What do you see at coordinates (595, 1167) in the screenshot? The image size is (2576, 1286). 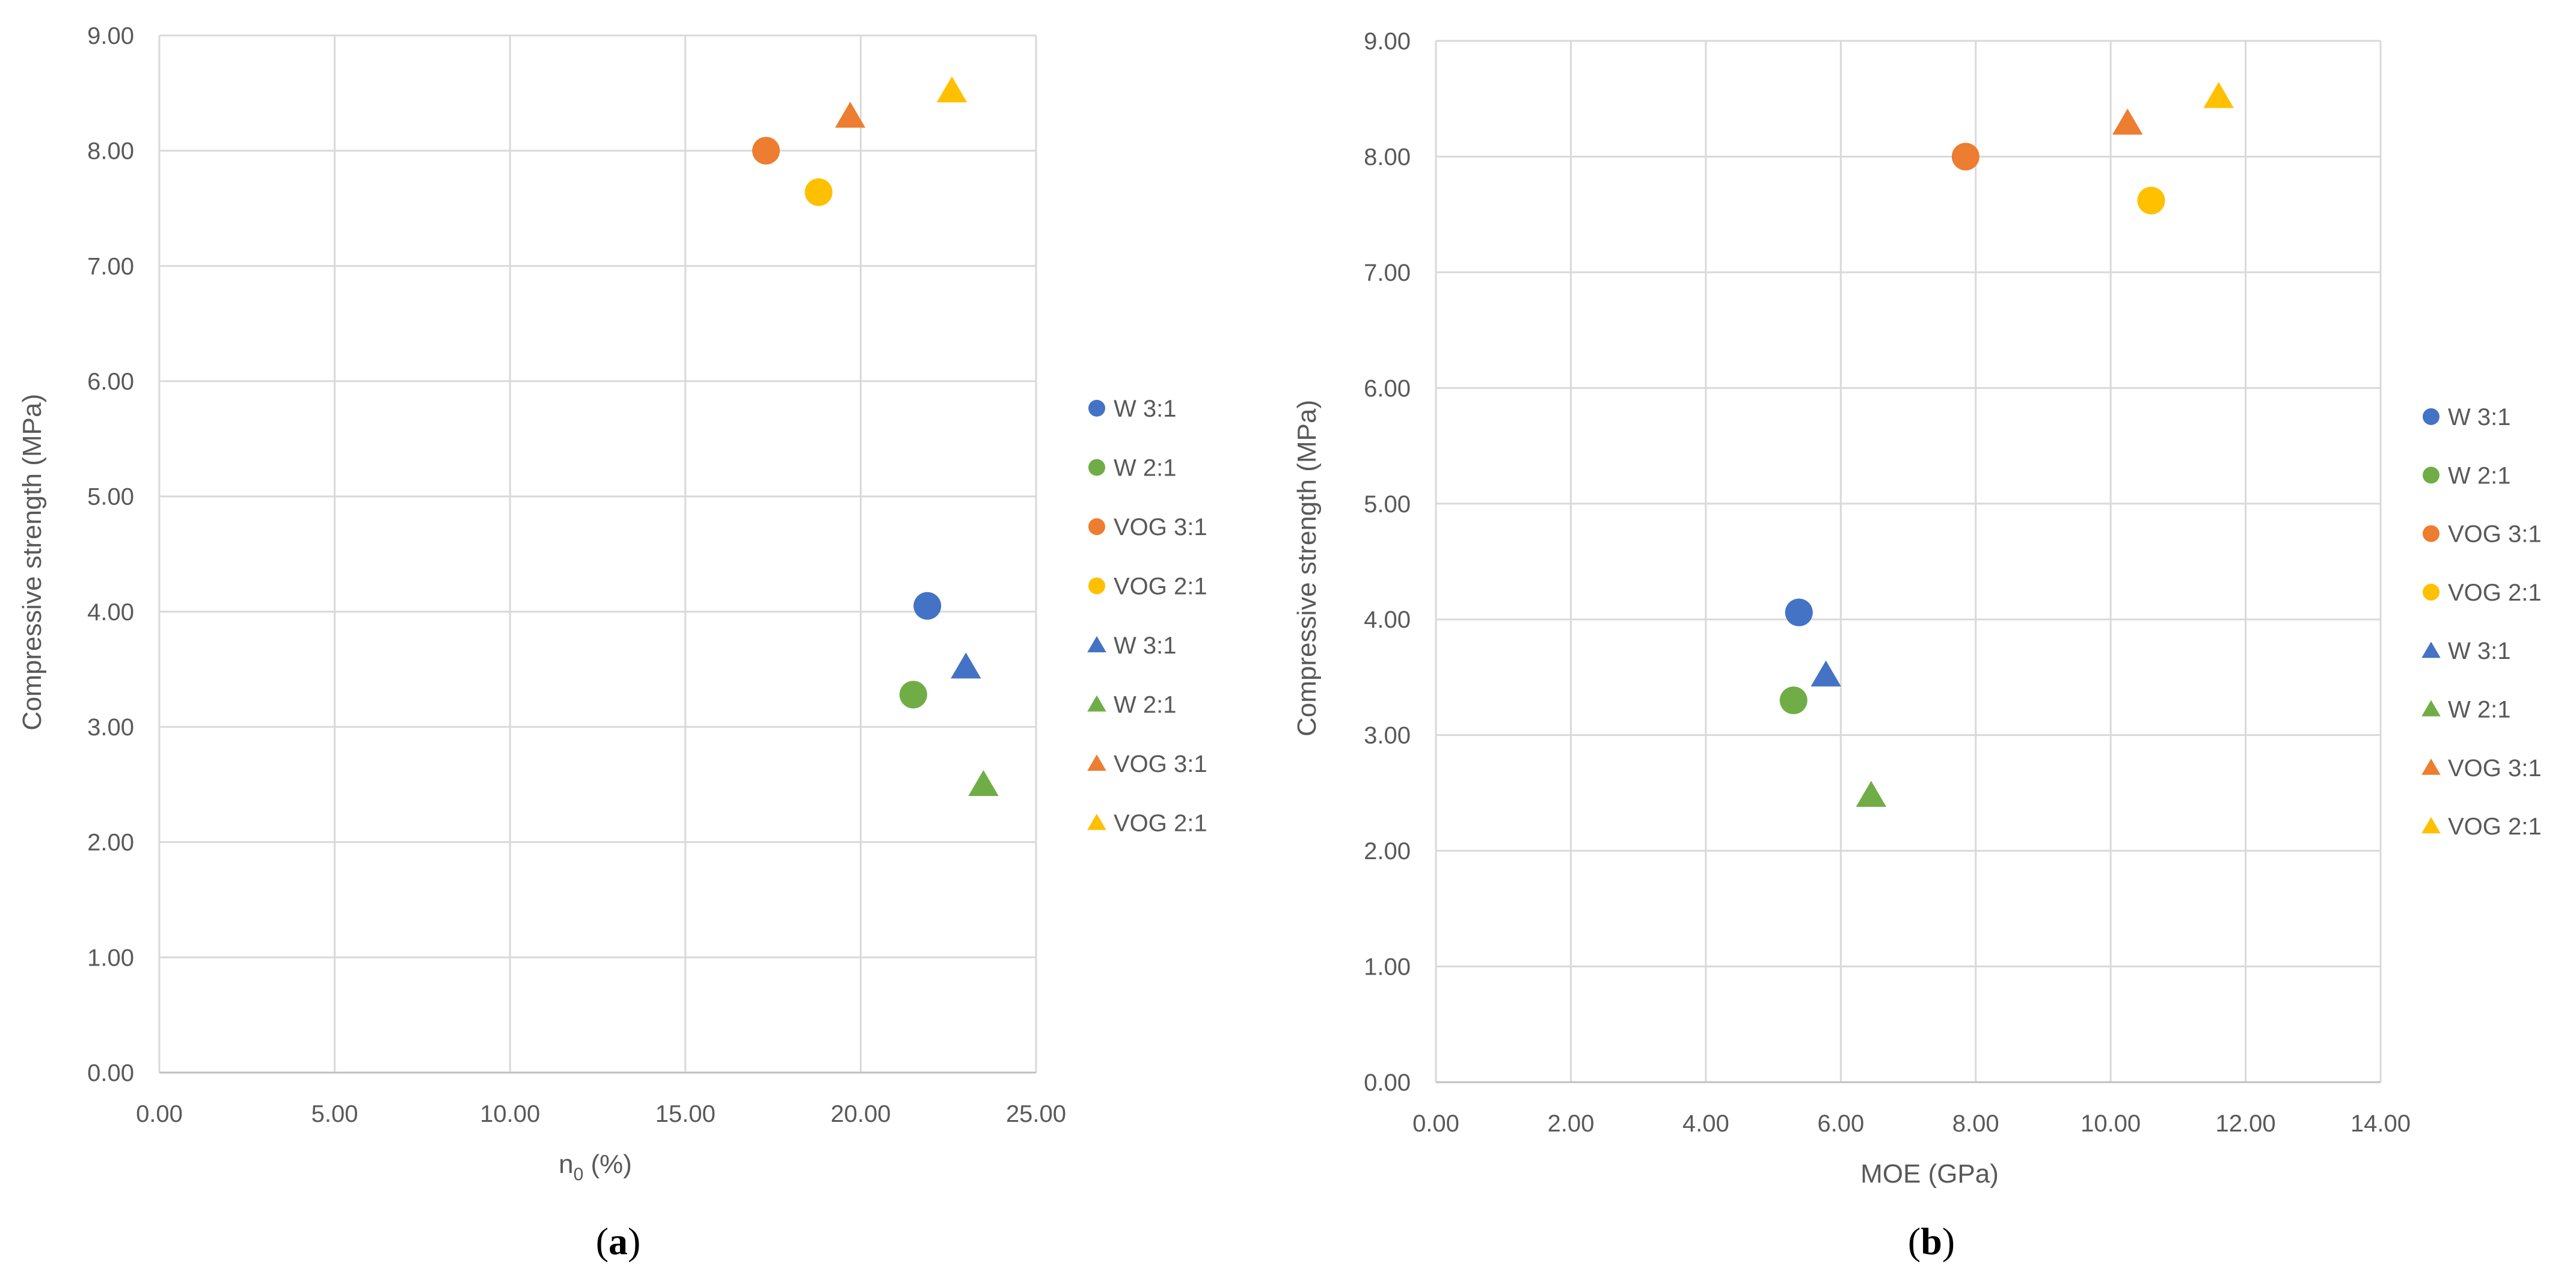 I see `chart-a-x-axis-label: n0 (%)` at bounding box center [595, 1167].